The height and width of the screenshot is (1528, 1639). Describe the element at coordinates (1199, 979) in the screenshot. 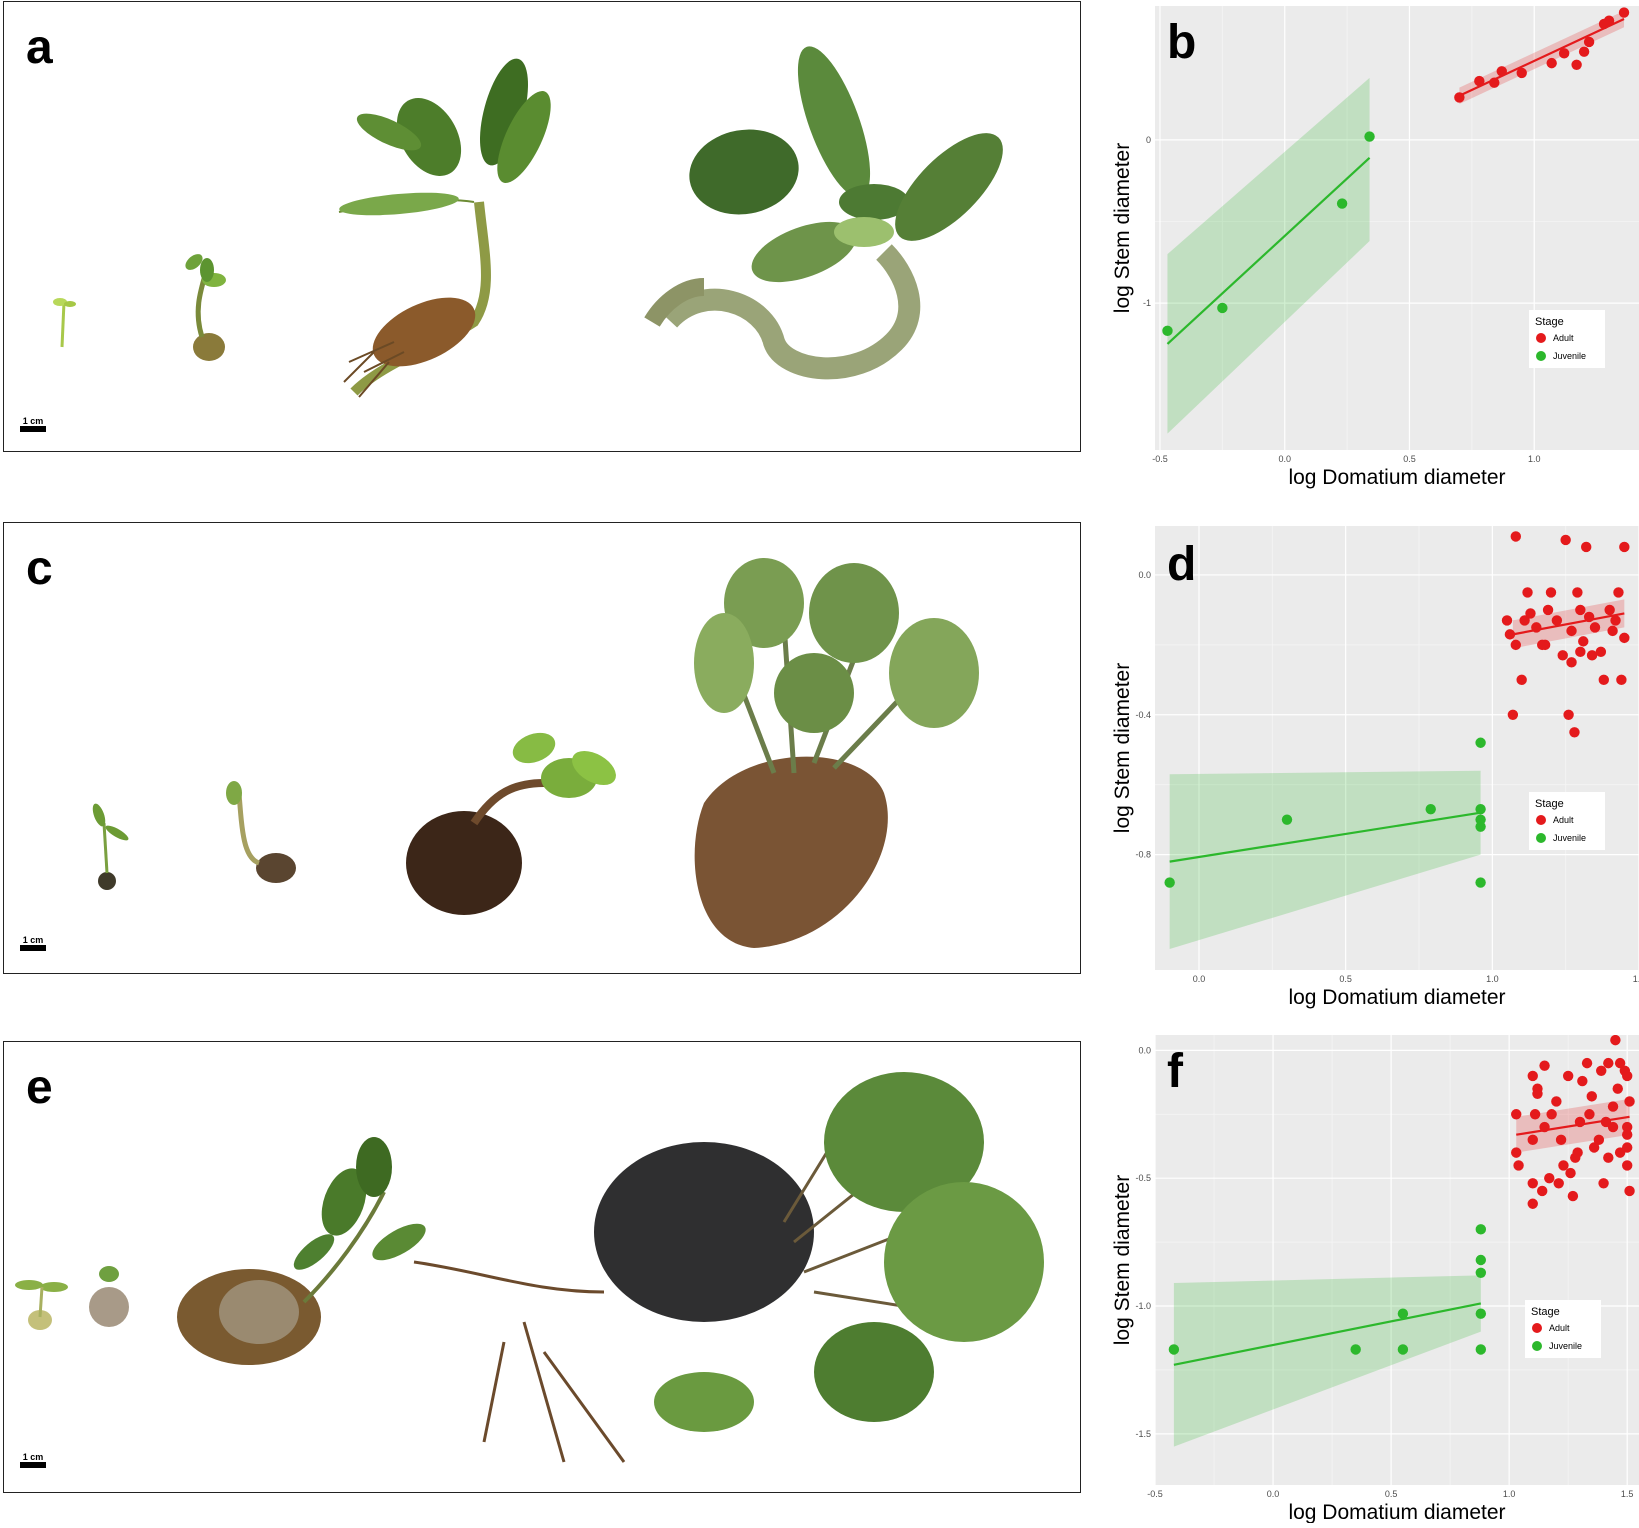

I see `x-tick-label: 0.0` at that location.